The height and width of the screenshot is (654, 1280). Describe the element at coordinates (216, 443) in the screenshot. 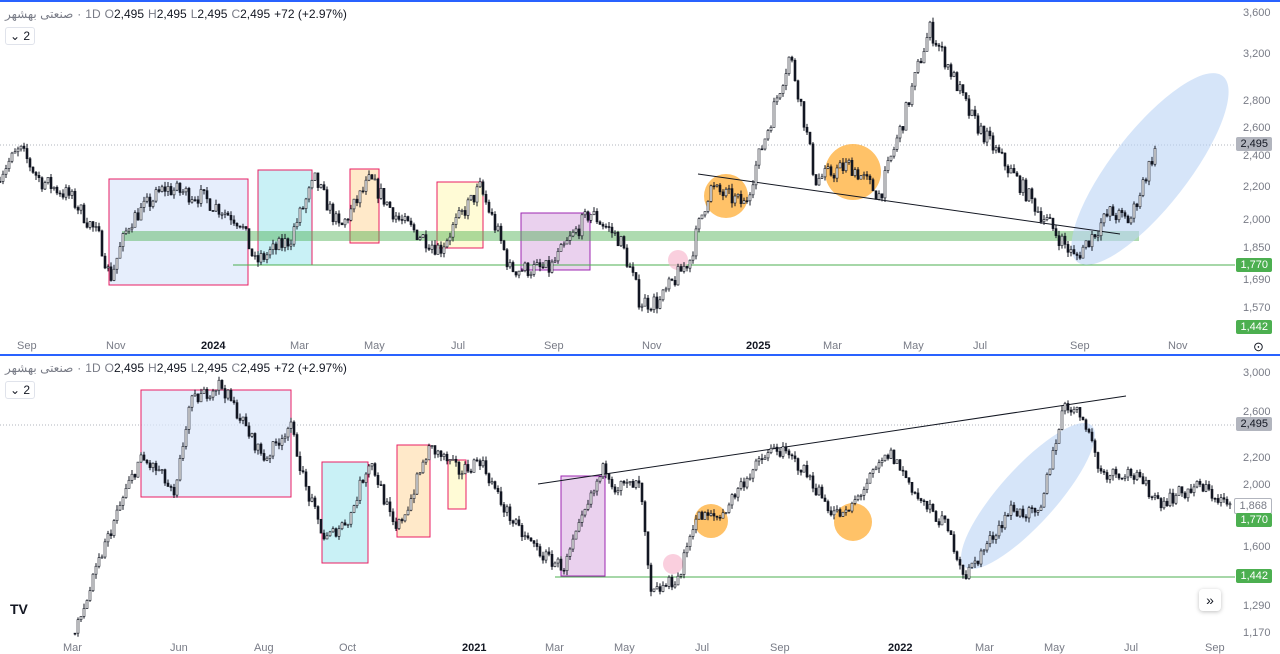

I see `highlight-box` at that location.